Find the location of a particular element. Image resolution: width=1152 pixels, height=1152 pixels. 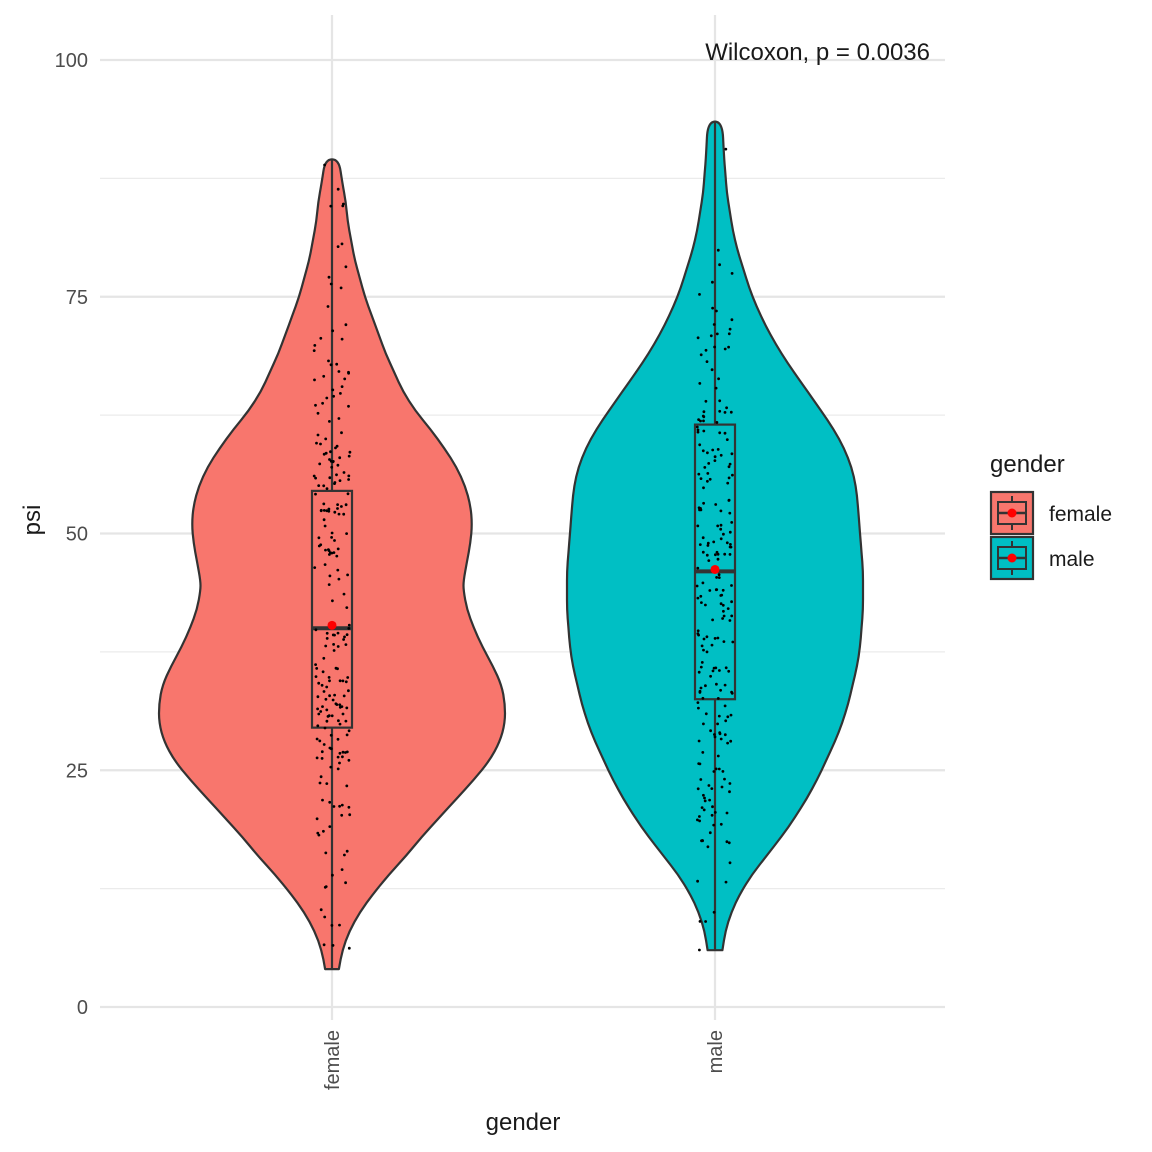

mean-point is located at coordinates (715, 569).